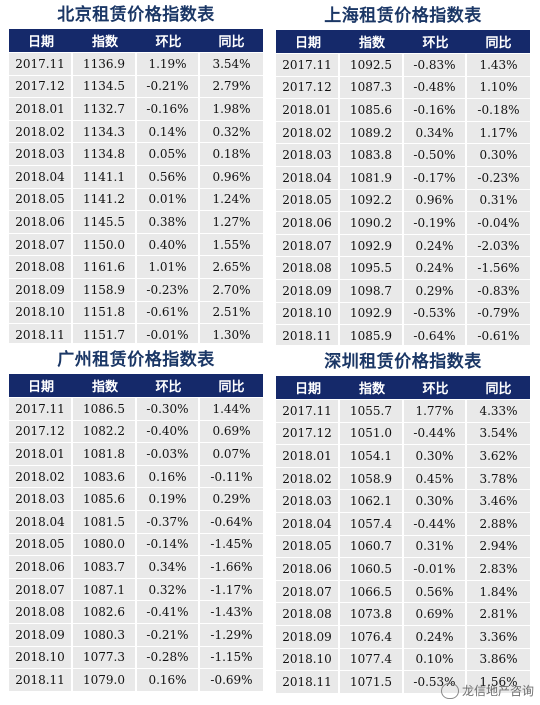 The width and height of the screenshot is (540, 705). Describe the element at coordinates (435, 433) in the screenshot. I see `cell-mom: -0.44%` at that location.